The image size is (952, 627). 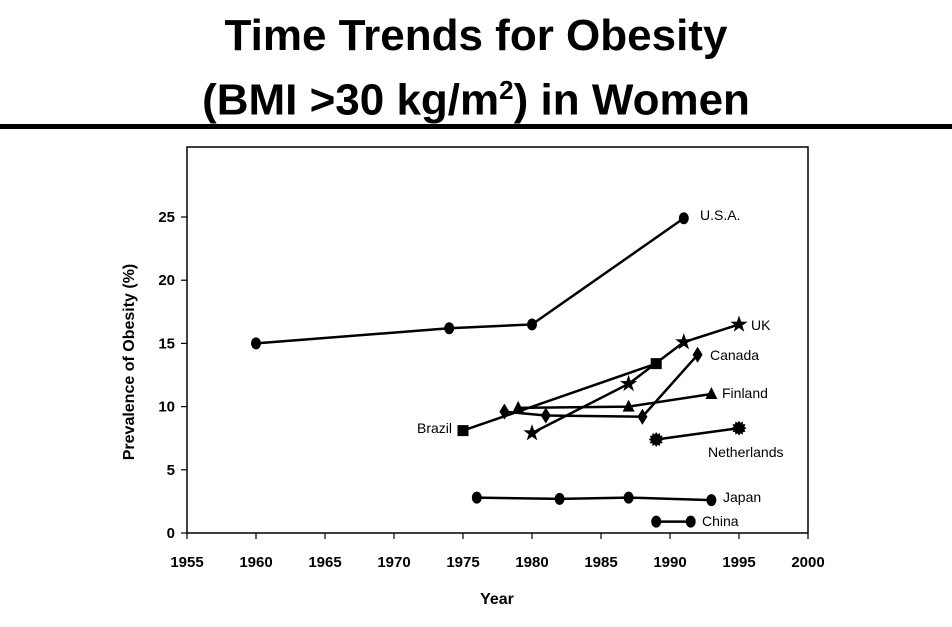 I want to click on series-u-s-a, so click(x=470, y=281).